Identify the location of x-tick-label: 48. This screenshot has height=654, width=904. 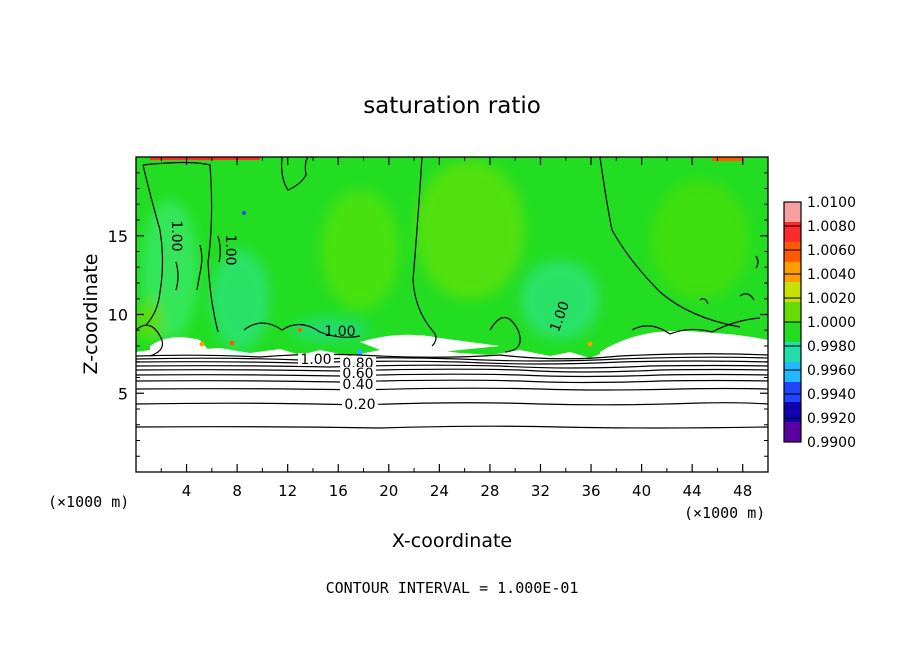
(742, 491).